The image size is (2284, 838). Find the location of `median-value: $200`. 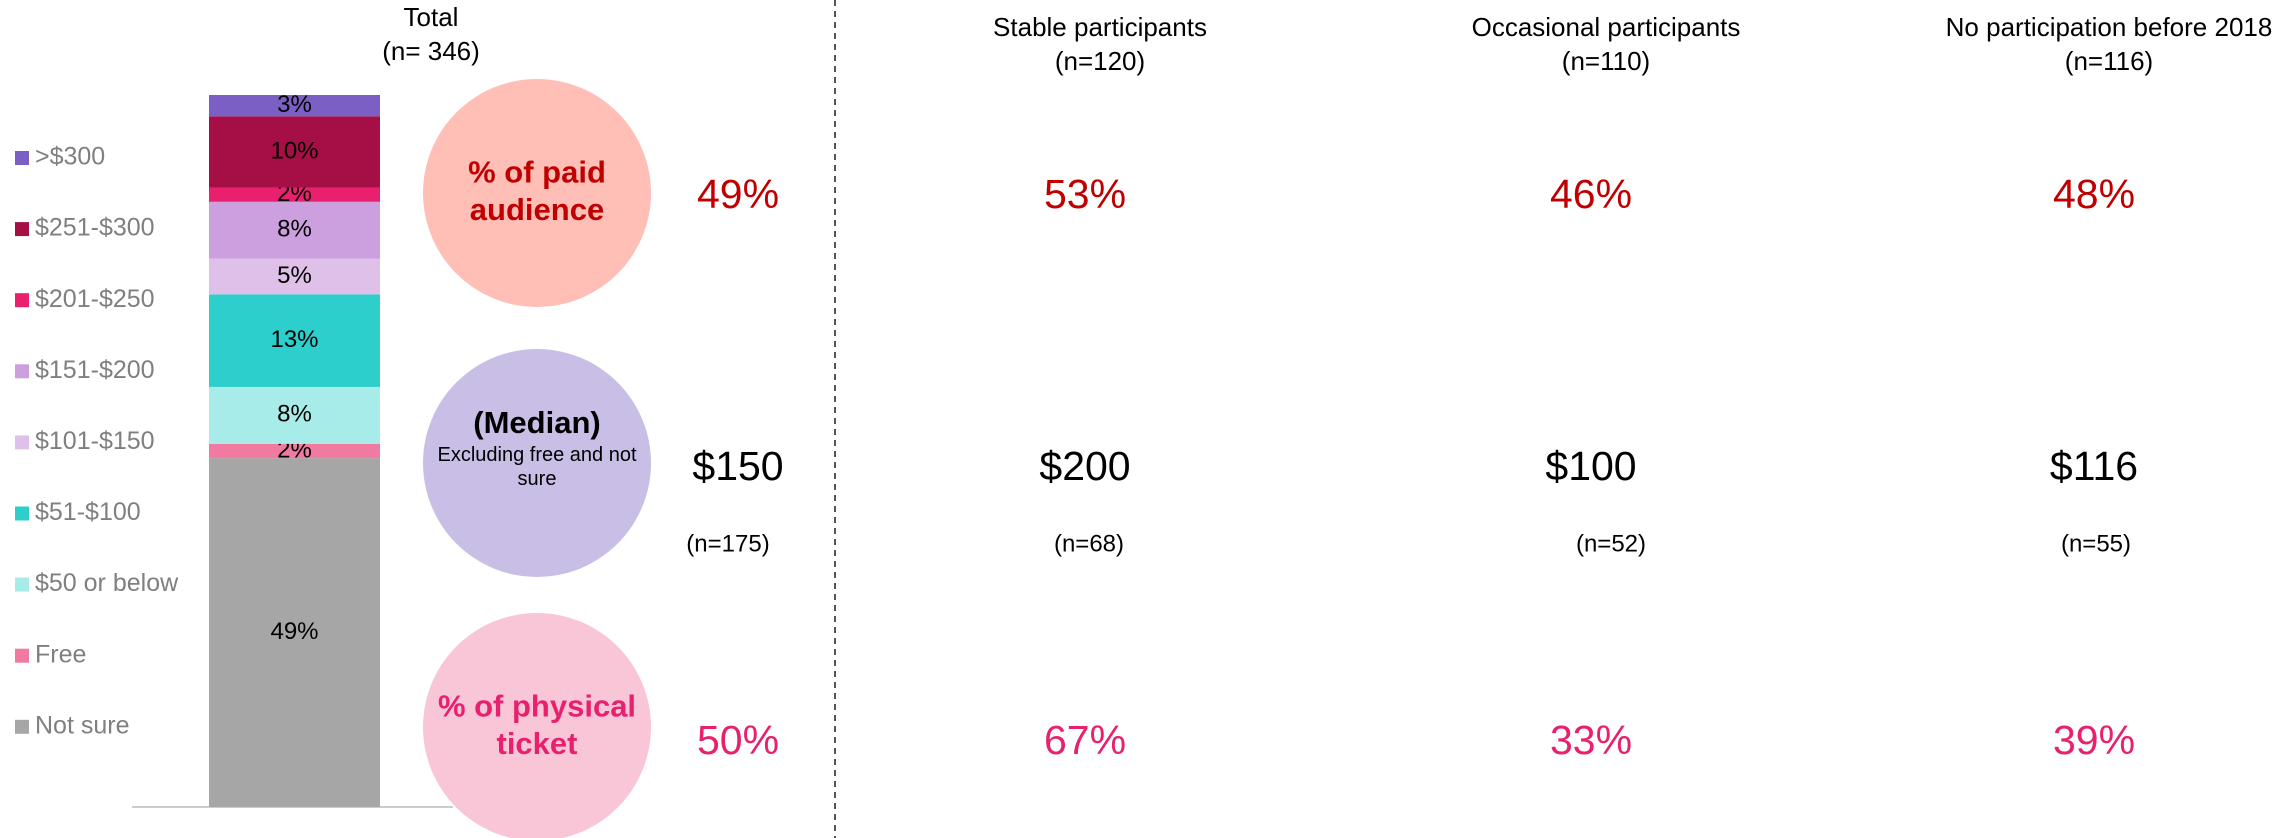

median-value: $200 is located at coordinates (1084, 466).